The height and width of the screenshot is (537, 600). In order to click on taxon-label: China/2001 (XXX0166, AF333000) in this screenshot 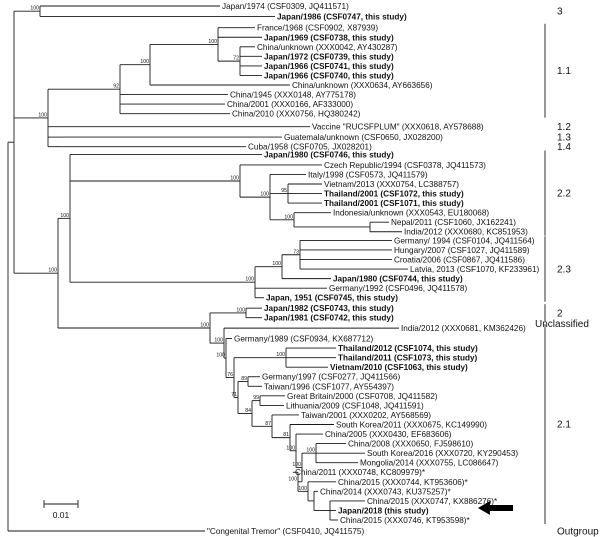, I will do `click(290, 104)`.